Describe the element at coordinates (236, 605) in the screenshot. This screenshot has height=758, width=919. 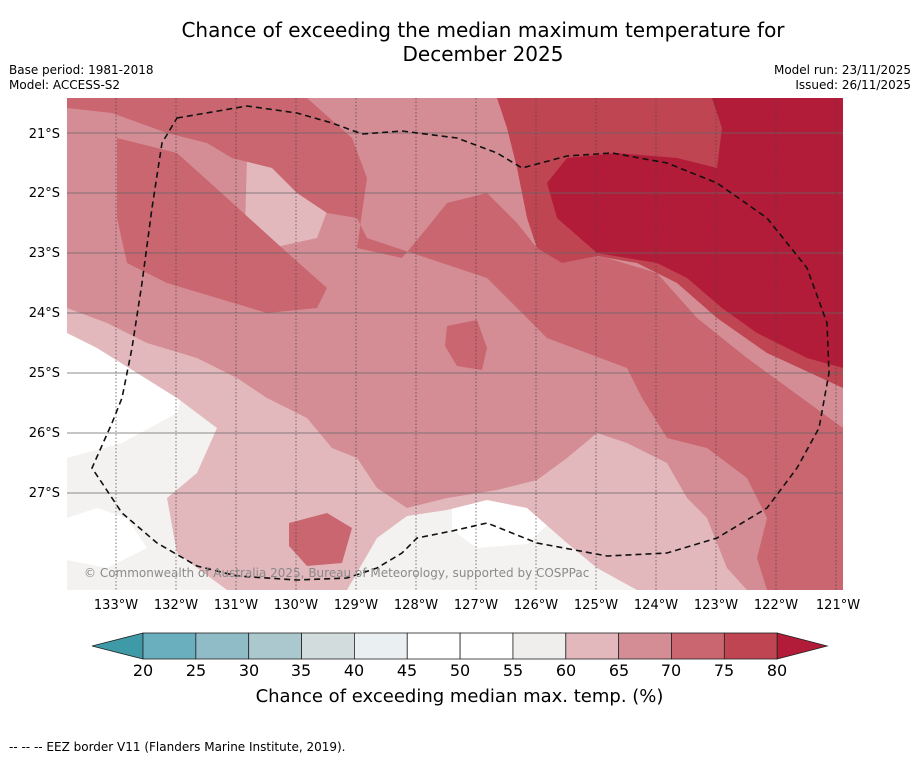
I see `lon-label: 131°W` at that location.